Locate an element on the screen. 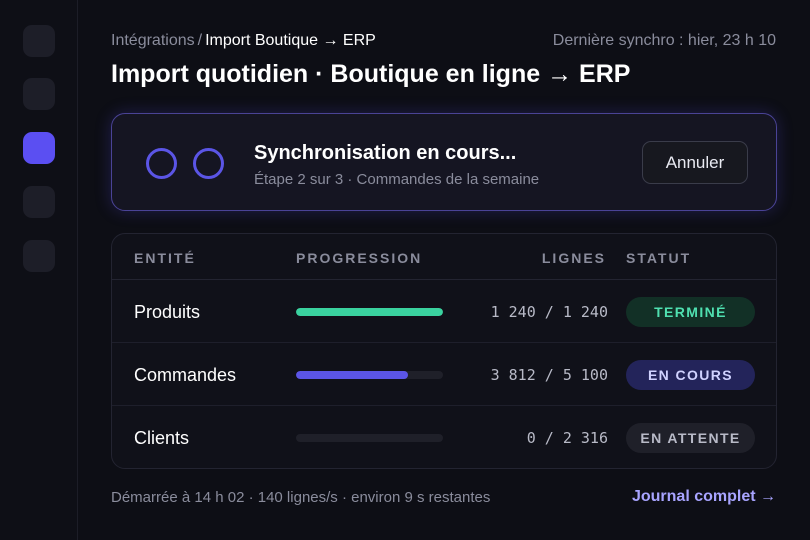 This screenshot has width=810, height=540. status-badge: TERMINÉ is located at coordinates (690, 312).